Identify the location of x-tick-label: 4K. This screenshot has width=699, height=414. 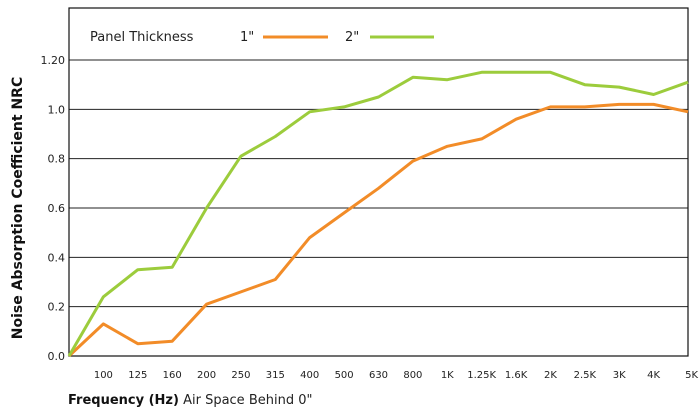
(653, 375).